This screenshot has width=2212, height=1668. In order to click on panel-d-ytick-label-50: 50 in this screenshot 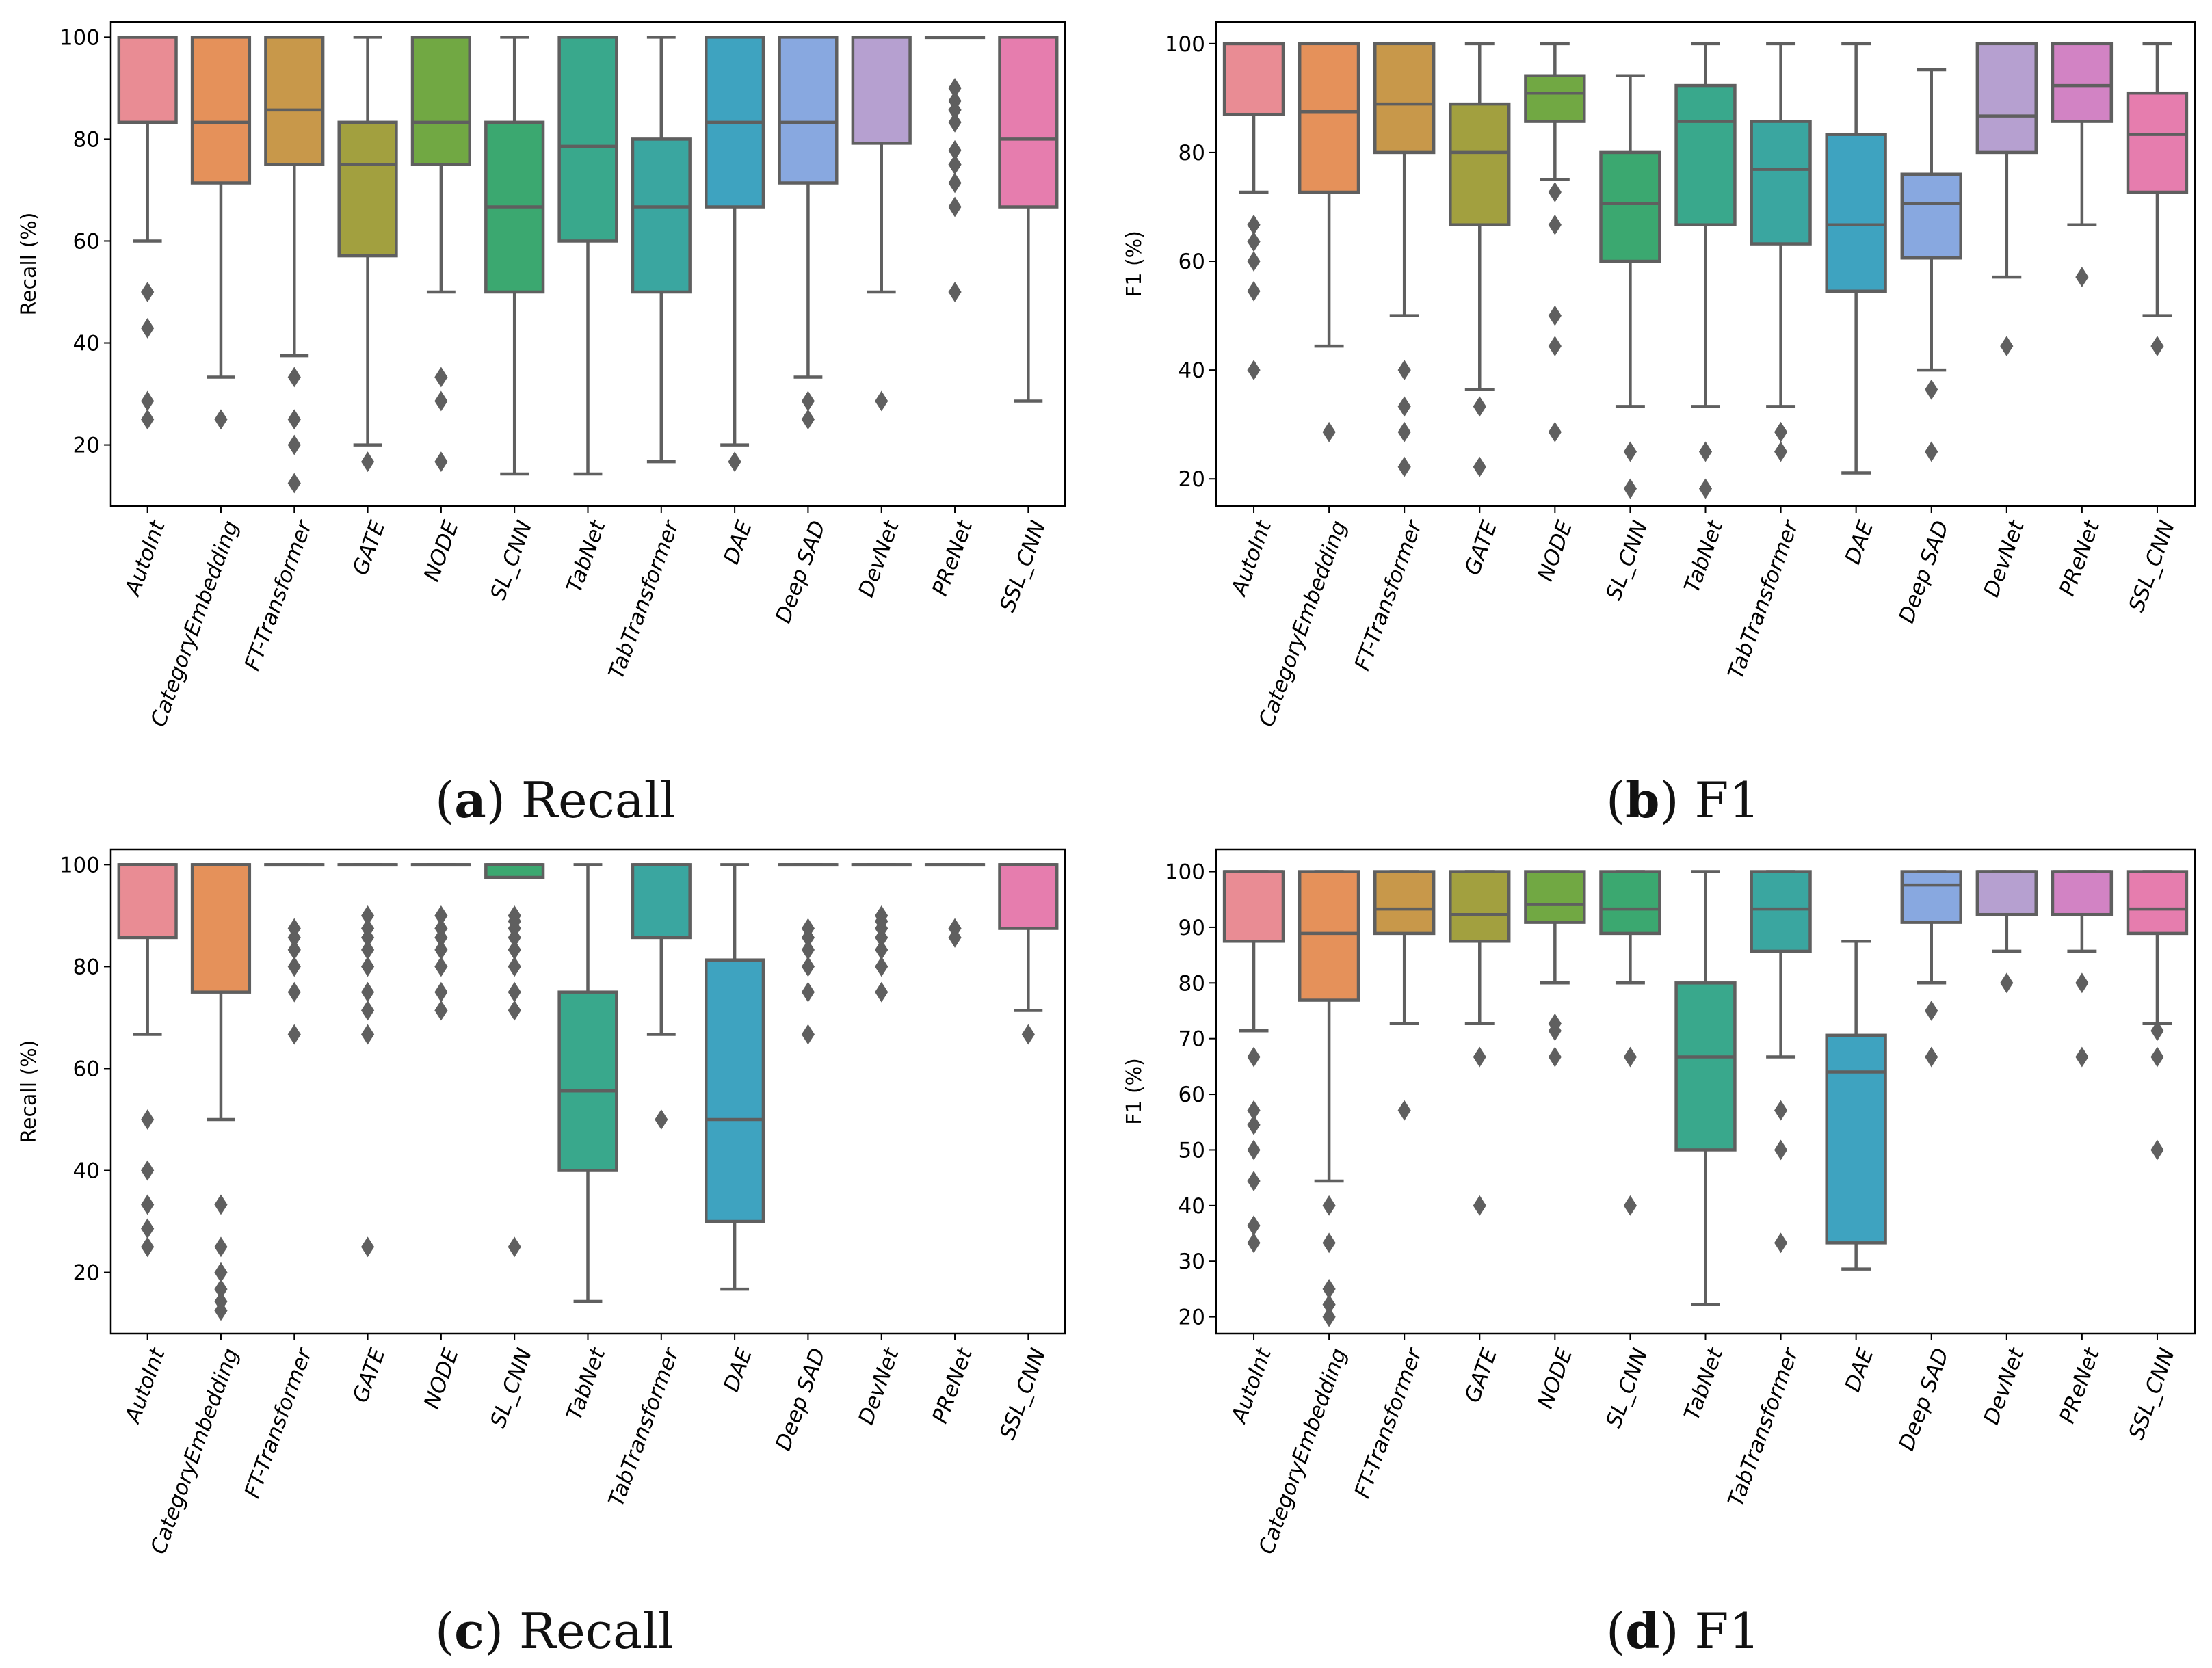, I will do `click(1192, 1150)`.